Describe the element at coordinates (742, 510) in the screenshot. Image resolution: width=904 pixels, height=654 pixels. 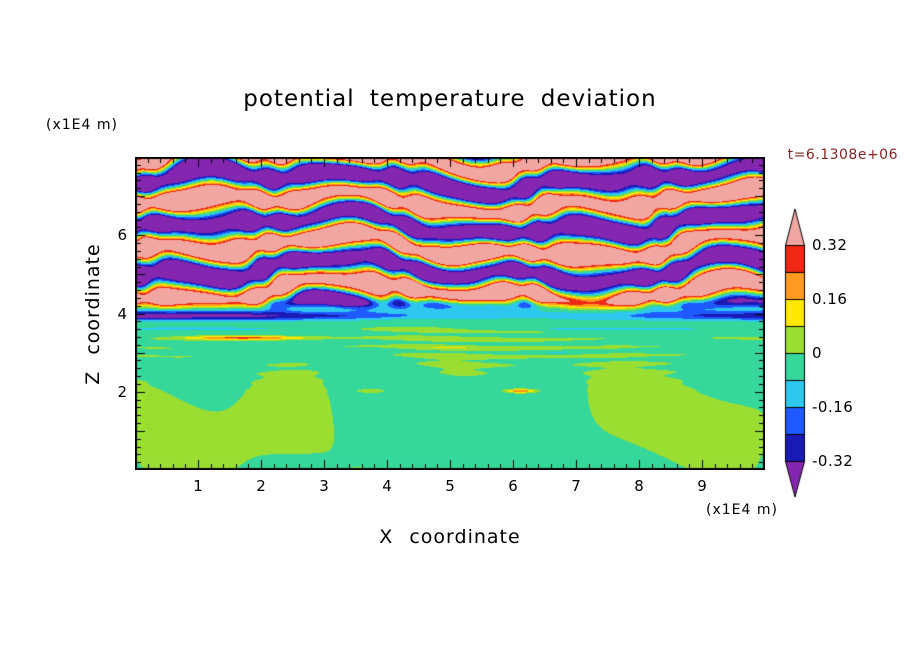
I see `x-axis-unit: (x1E4 m)` at that location.